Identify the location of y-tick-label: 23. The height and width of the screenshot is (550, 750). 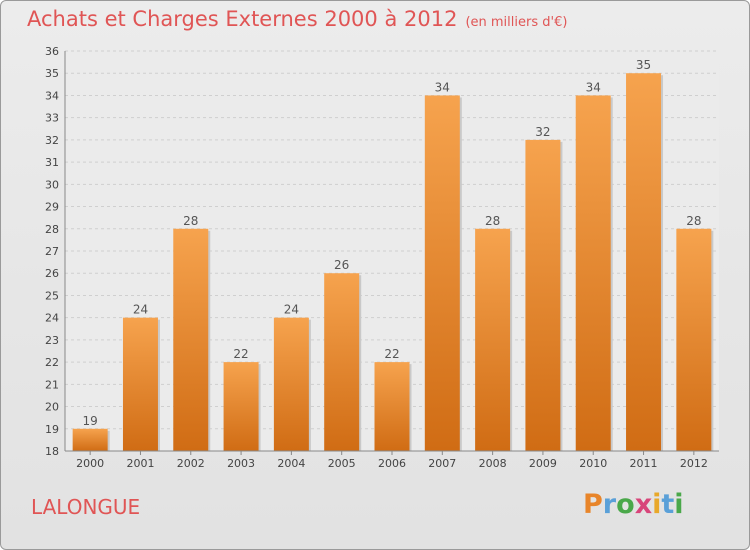
(52, 340).